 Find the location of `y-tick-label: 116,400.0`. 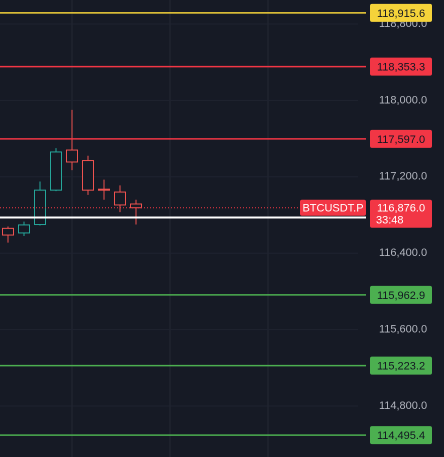

y-tick-label: 116,400.0 is located at coordinates (403, 253).